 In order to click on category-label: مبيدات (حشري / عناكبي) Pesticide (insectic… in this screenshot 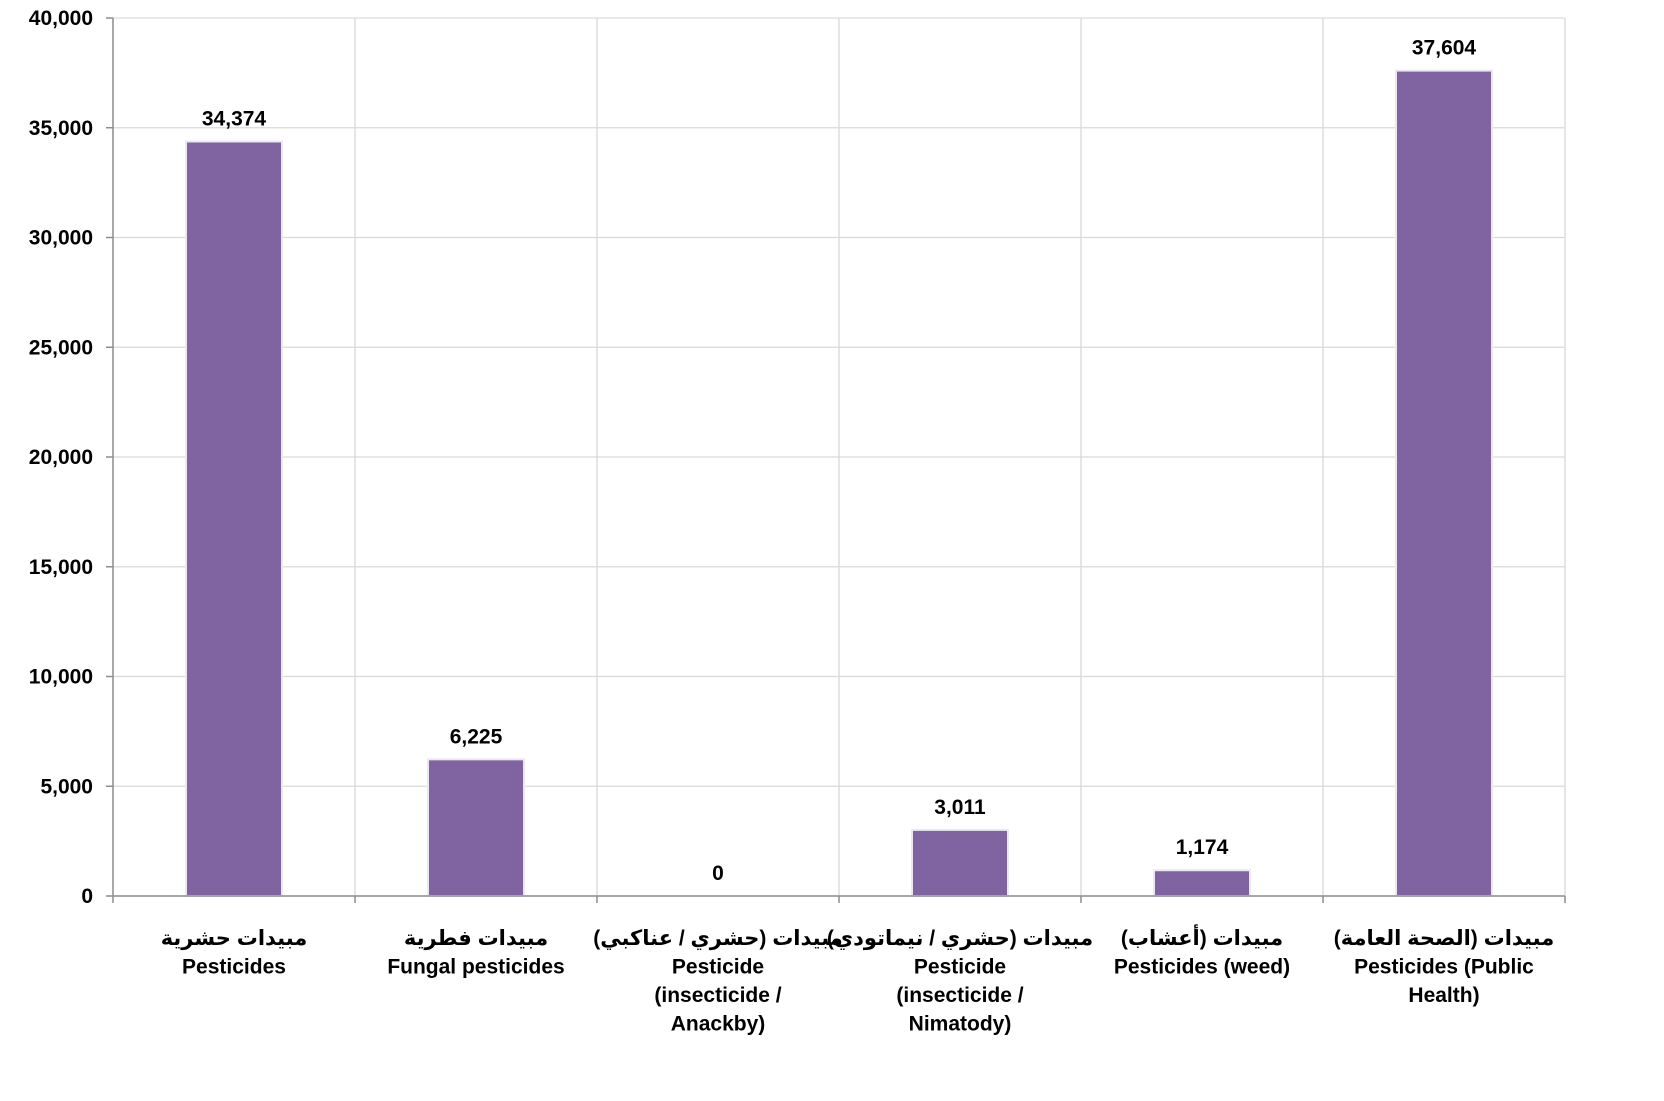, I will do `click(718, 981)`.